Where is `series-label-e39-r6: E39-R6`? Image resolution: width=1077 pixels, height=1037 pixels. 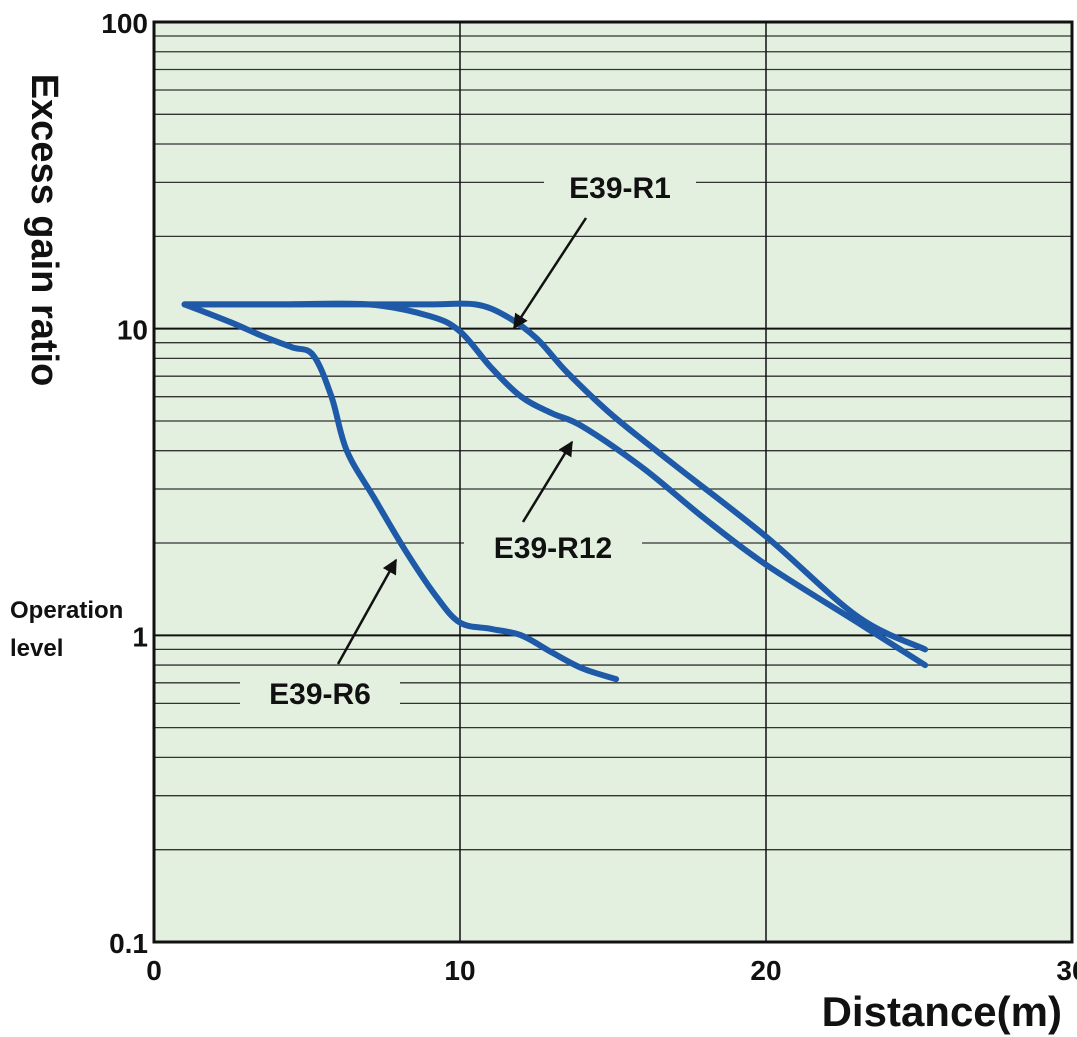 series-label-e39-r6: E39-R6 is located at coordinates (320, 694).